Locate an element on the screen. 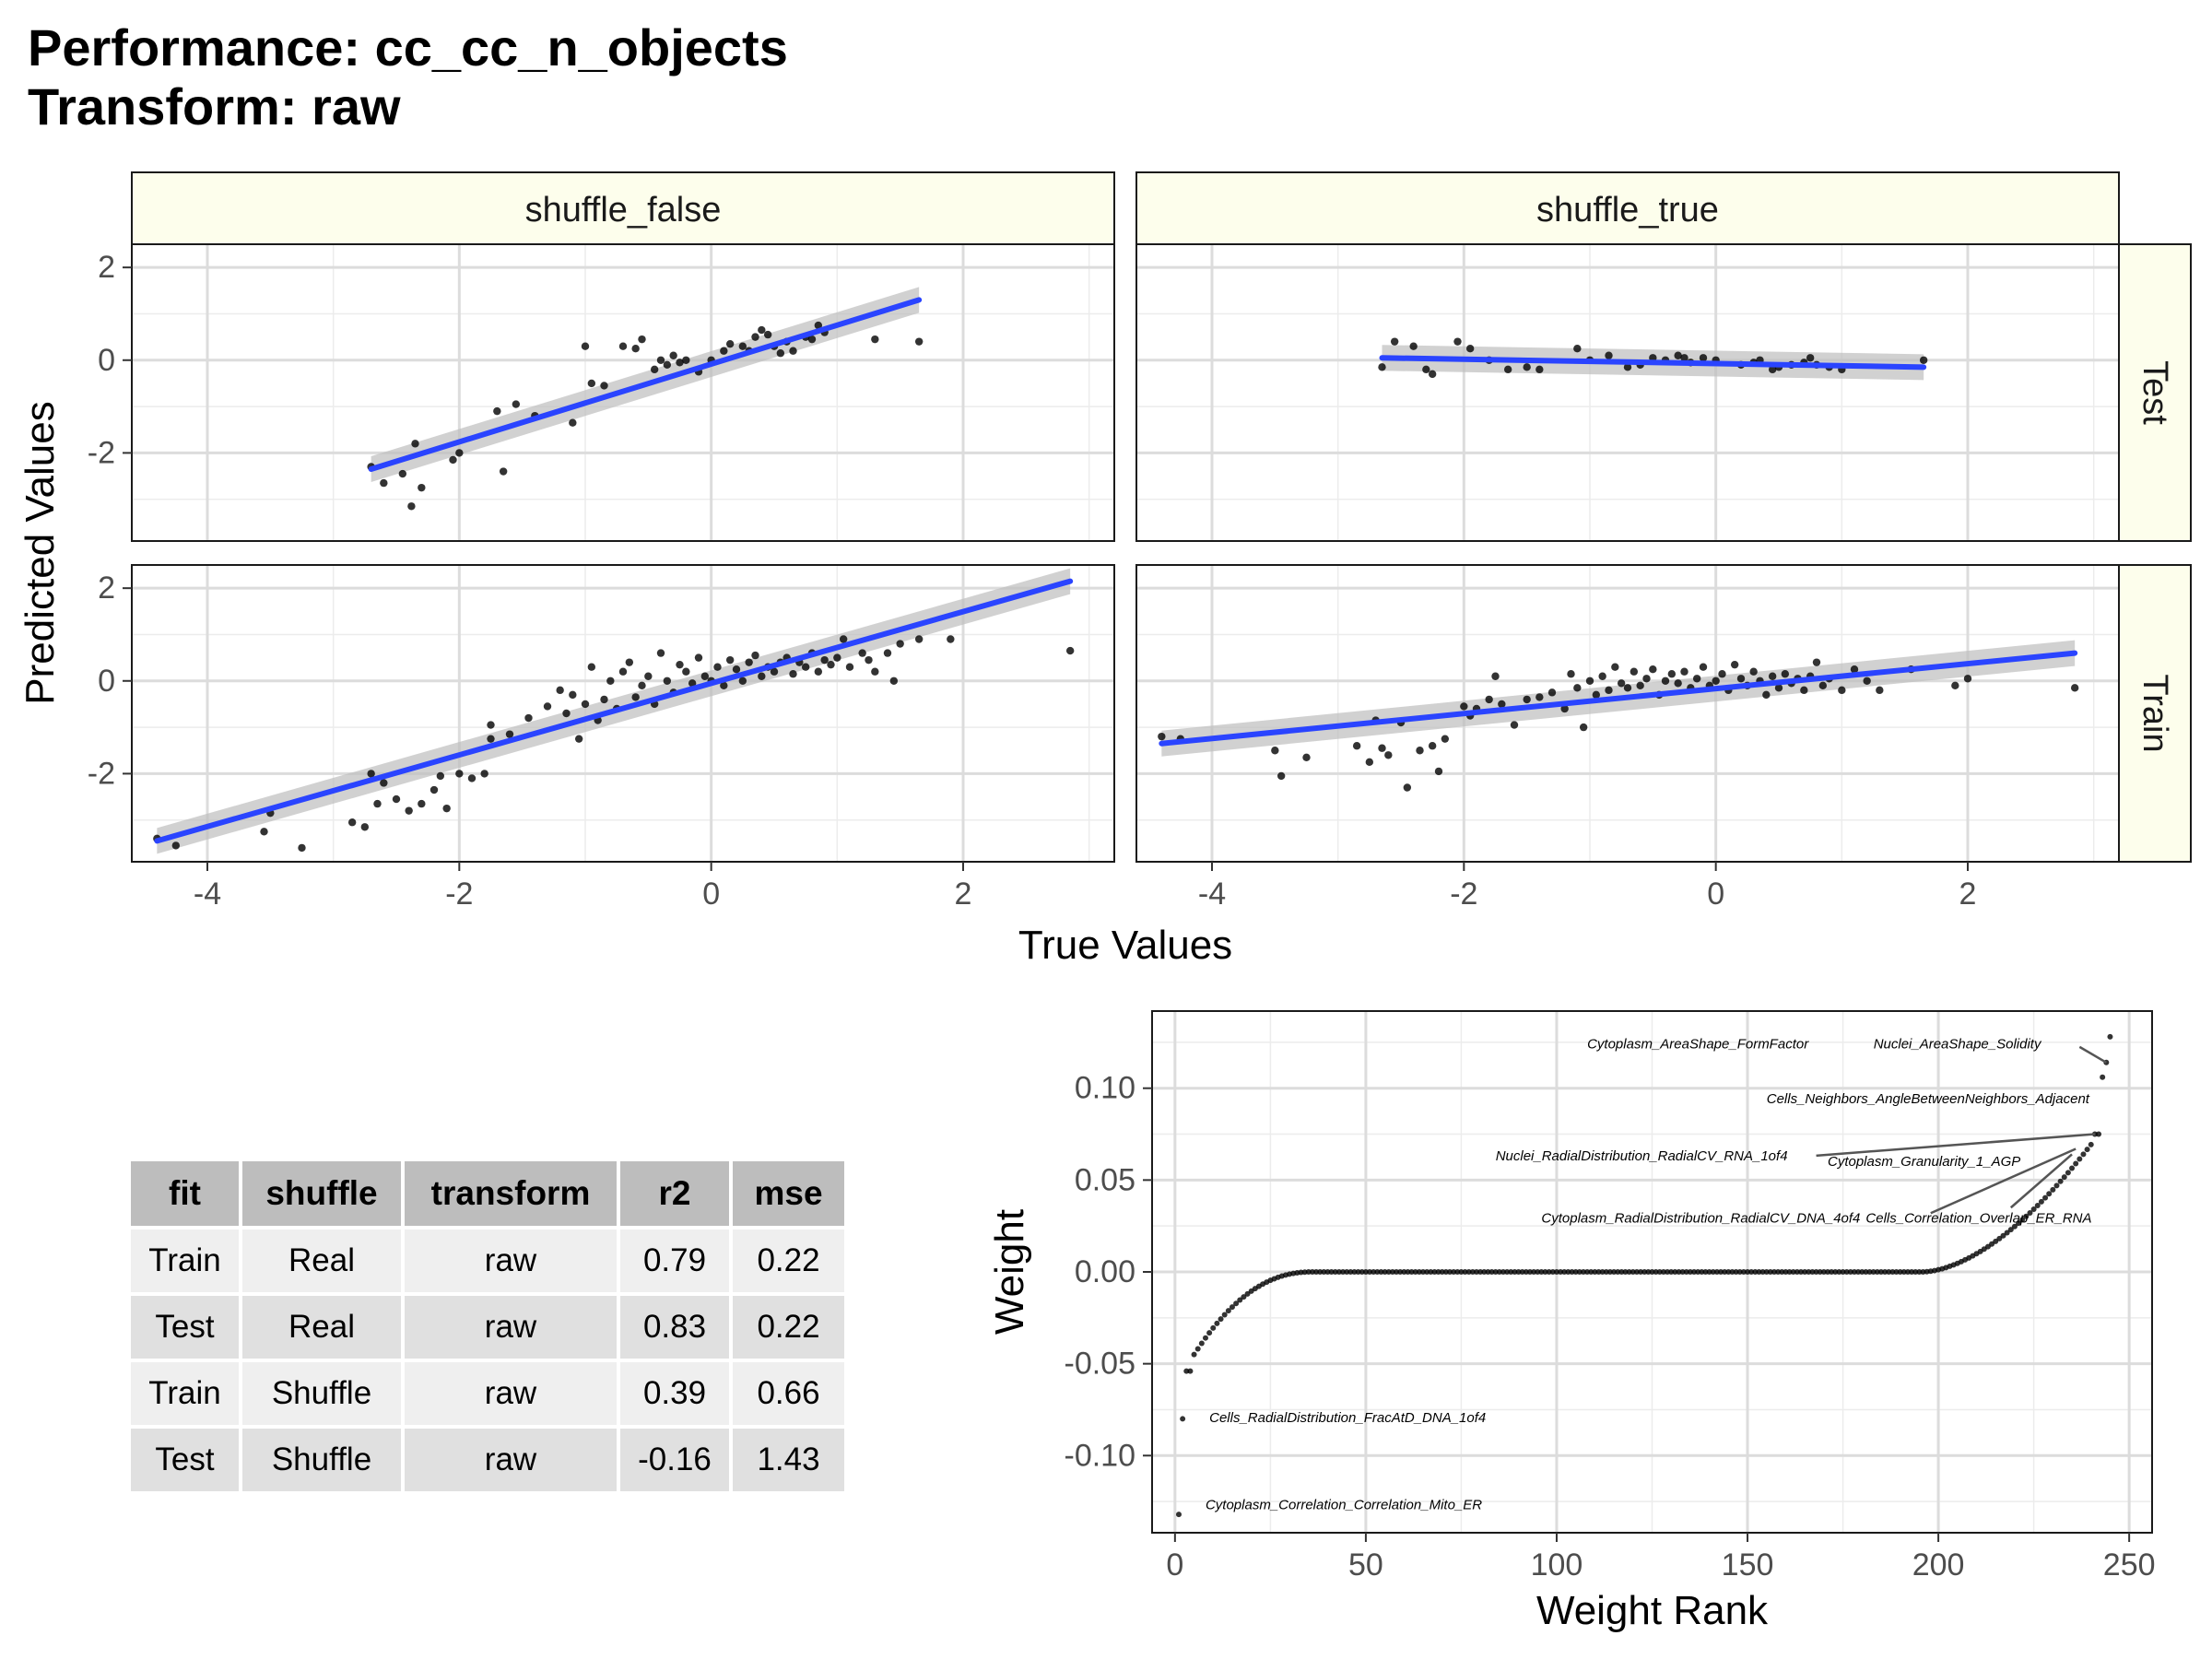 This screenshot has height=1659, width=2212. x-tick-label: 250 is located at coordinates (2129, 1565).